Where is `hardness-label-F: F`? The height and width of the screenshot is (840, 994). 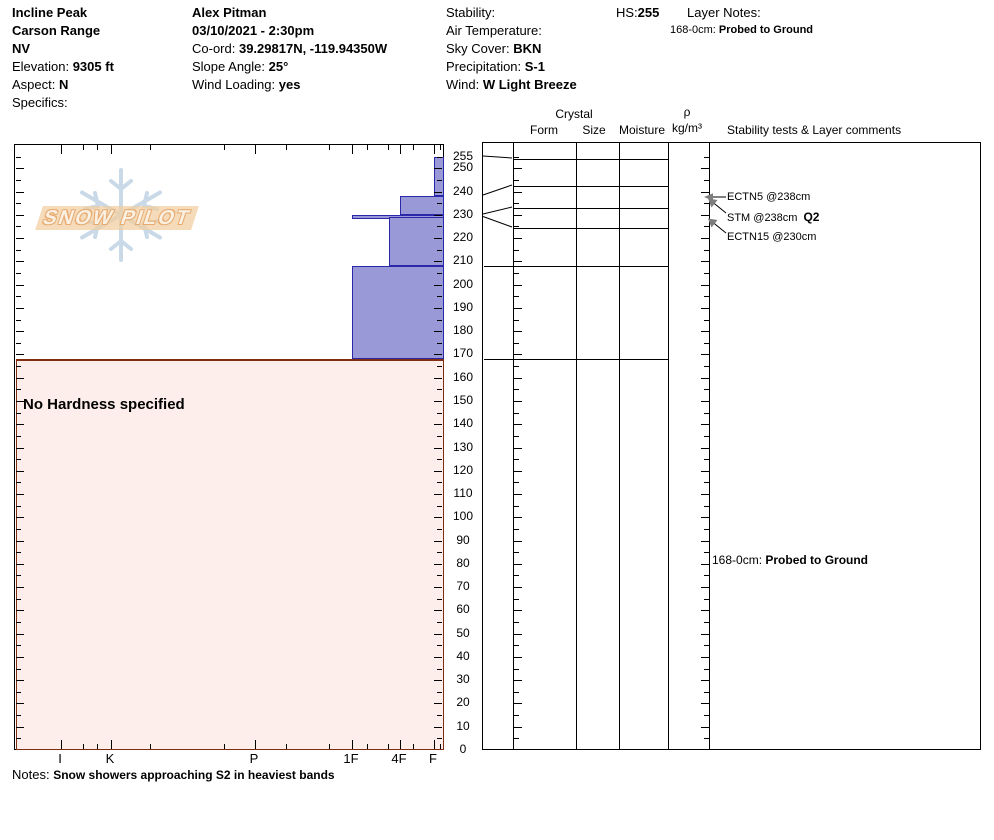
hardness-label-F: F is located at coordinates (433, 758).